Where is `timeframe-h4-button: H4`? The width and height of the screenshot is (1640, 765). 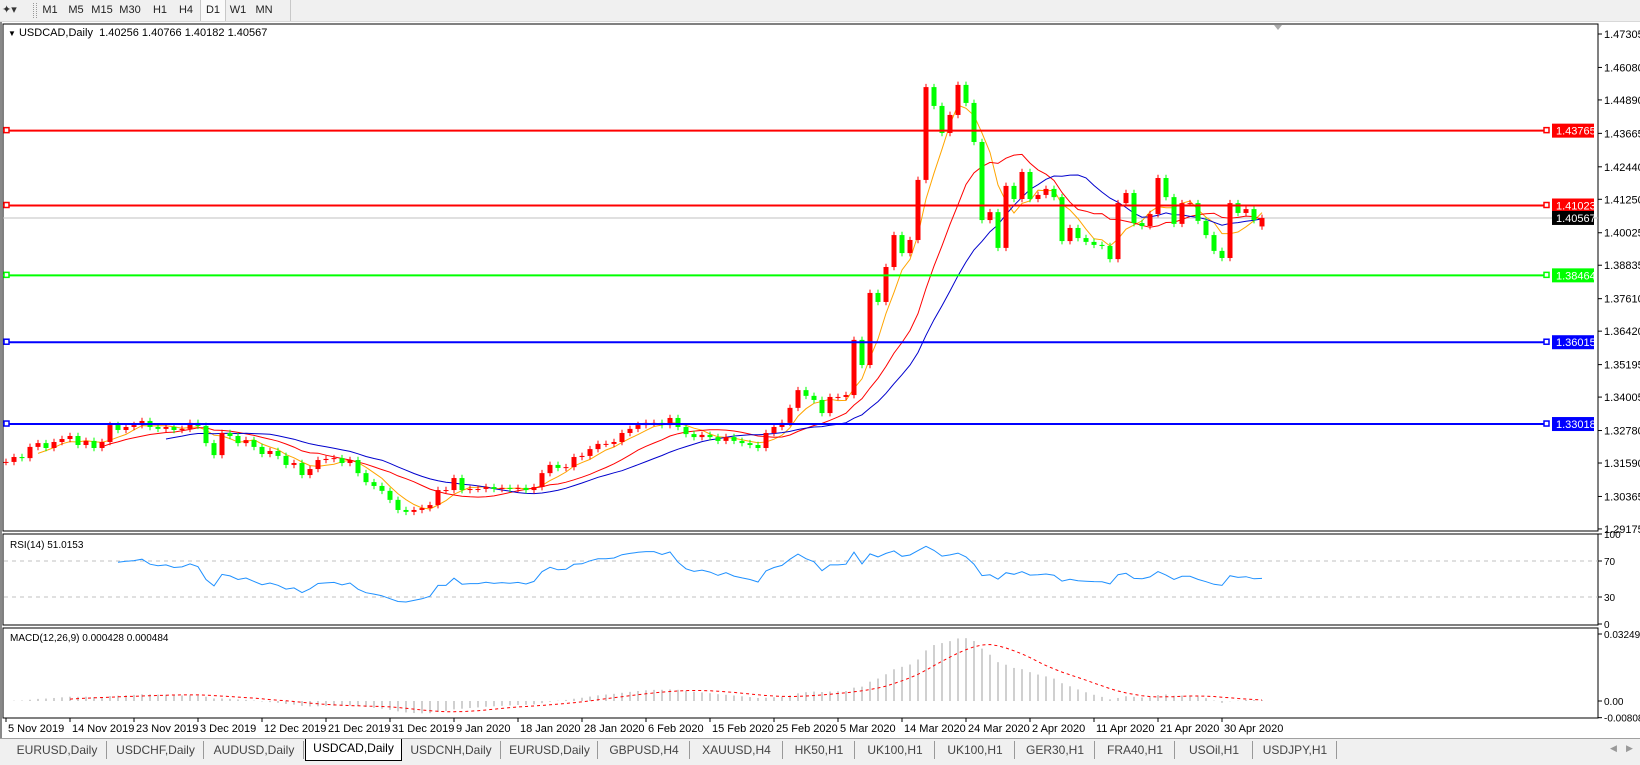
timeframe-h4-button: H4 is located at coordinates (186, 10).